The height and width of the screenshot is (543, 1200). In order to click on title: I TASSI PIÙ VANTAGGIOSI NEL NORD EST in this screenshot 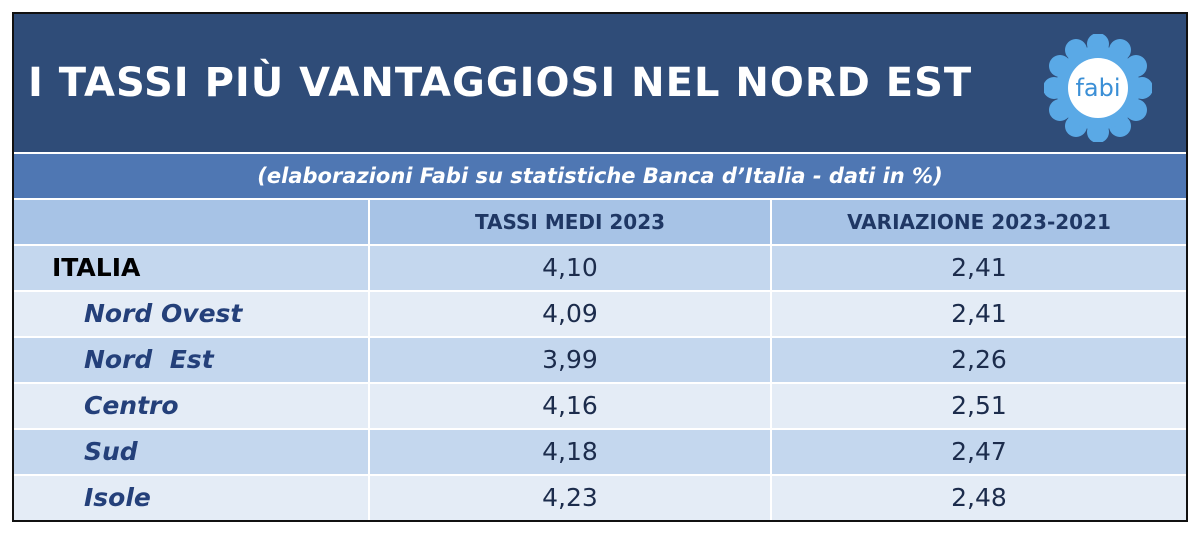, I will do `click(500, 83)`.